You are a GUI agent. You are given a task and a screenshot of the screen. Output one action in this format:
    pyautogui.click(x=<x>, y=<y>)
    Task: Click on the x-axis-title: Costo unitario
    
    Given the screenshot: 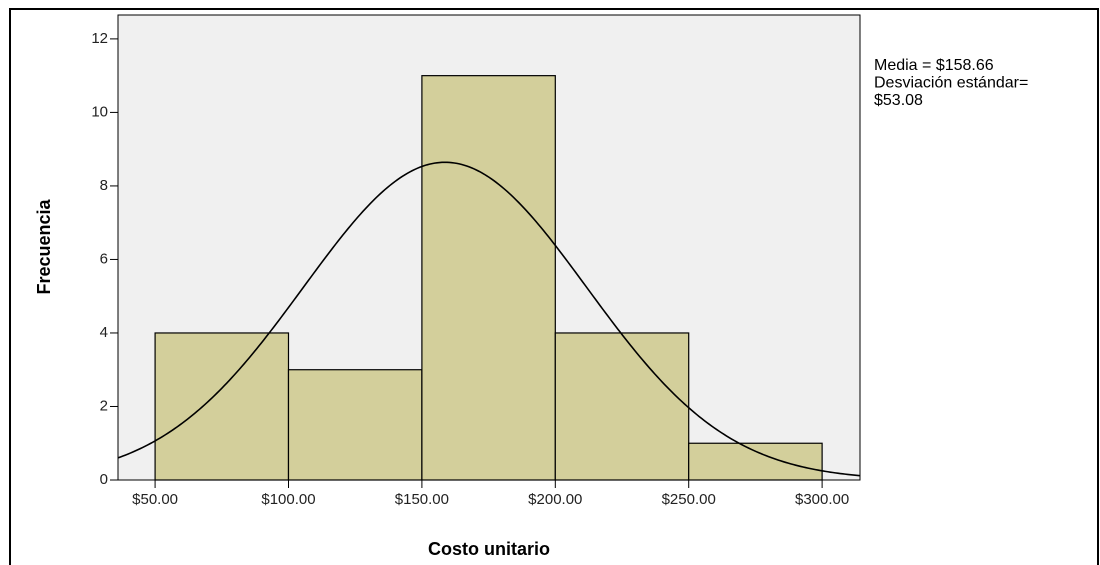 What is the action you would take?
    pyautogui.click(x=489, y=549)
    